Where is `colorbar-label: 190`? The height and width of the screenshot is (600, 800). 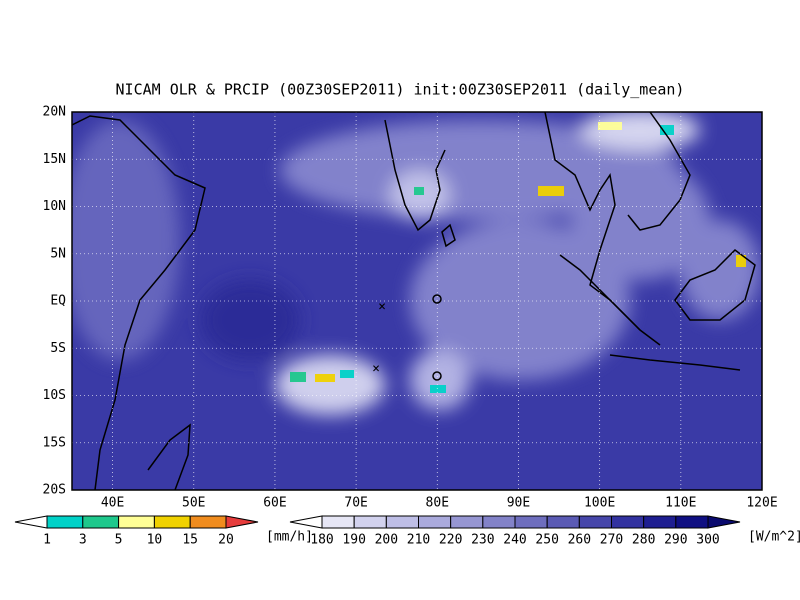
colorbar-label: 190 is located at coordinates (353, 540).